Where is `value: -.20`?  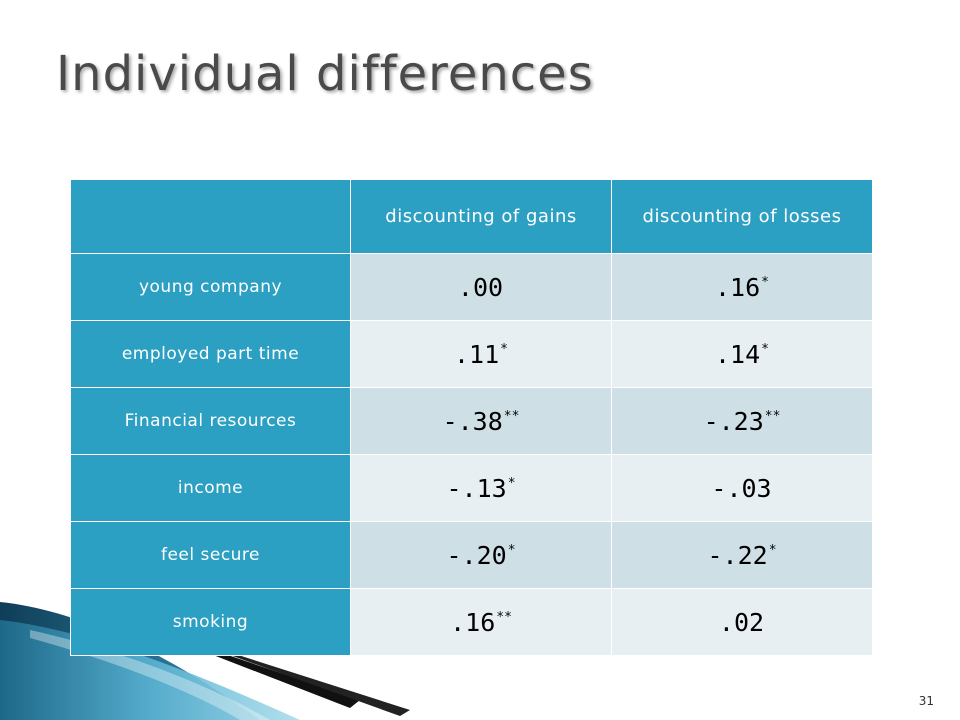 value: -.20 is located at coordinates (476, 555).